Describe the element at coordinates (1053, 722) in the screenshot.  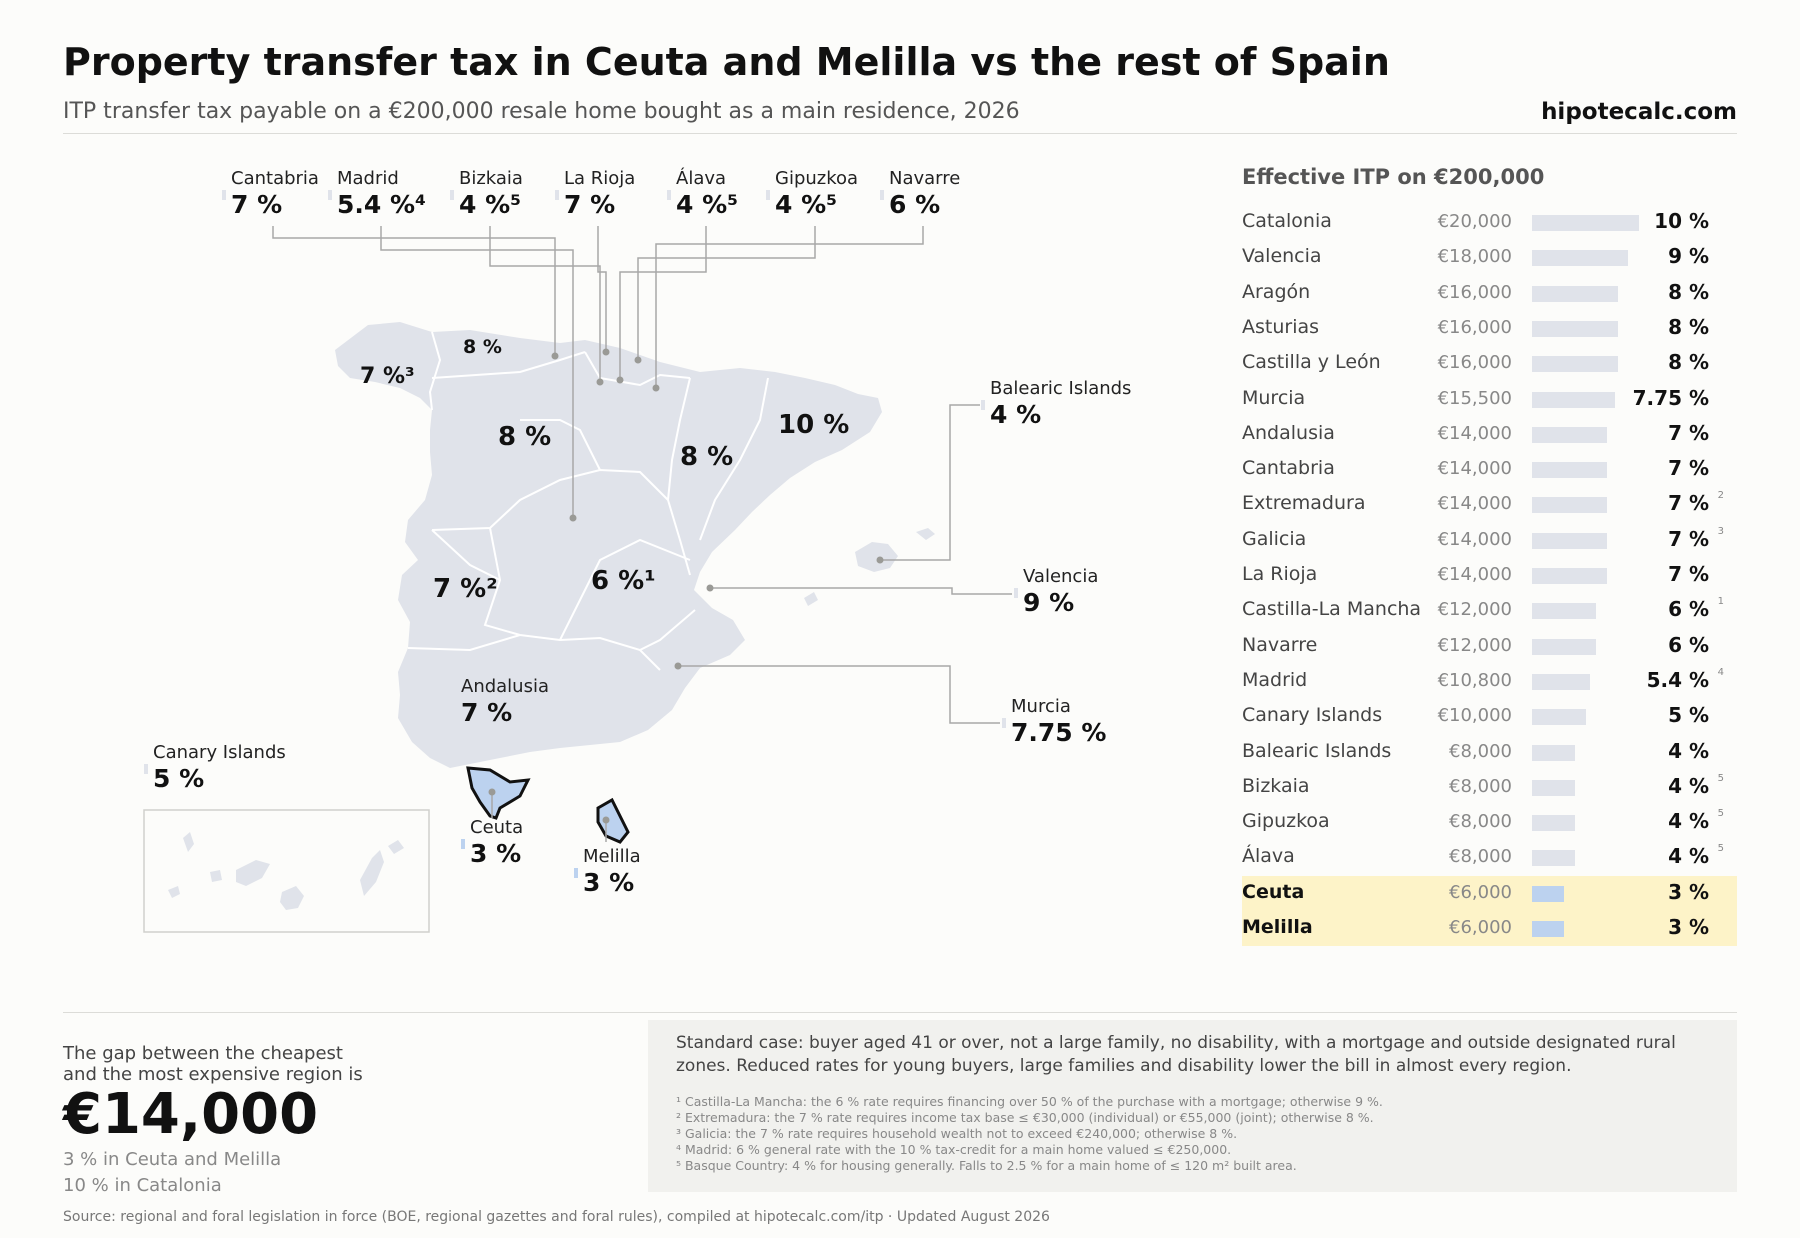
I see `callout-murcia: Murcia 7.75 %` at that location.